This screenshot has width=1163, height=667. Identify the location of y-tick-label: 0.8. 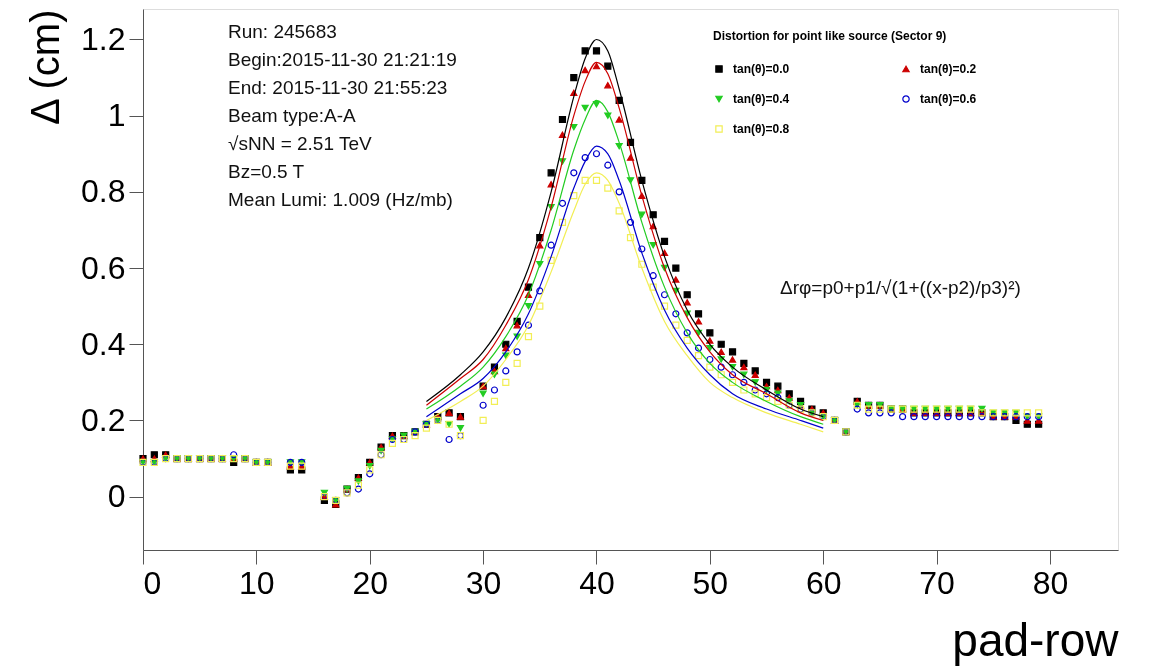
(103, 191).